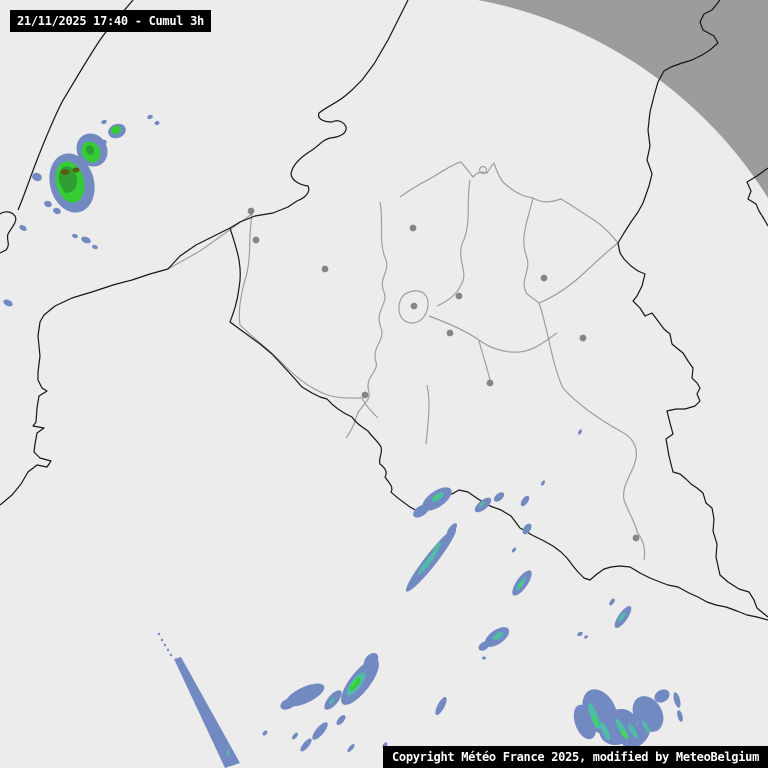 The height and width of the screenshot is (768, 768). I want to click on baarle-enclave-border, so click(483, 170).